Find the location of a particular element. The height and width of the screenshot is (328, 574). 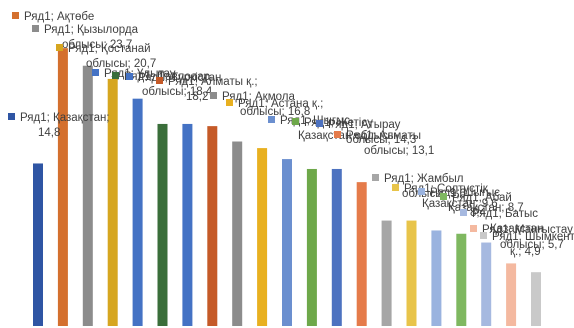

data-label-line: Ряд1; Қостанай is located at coordinates (109, 49).